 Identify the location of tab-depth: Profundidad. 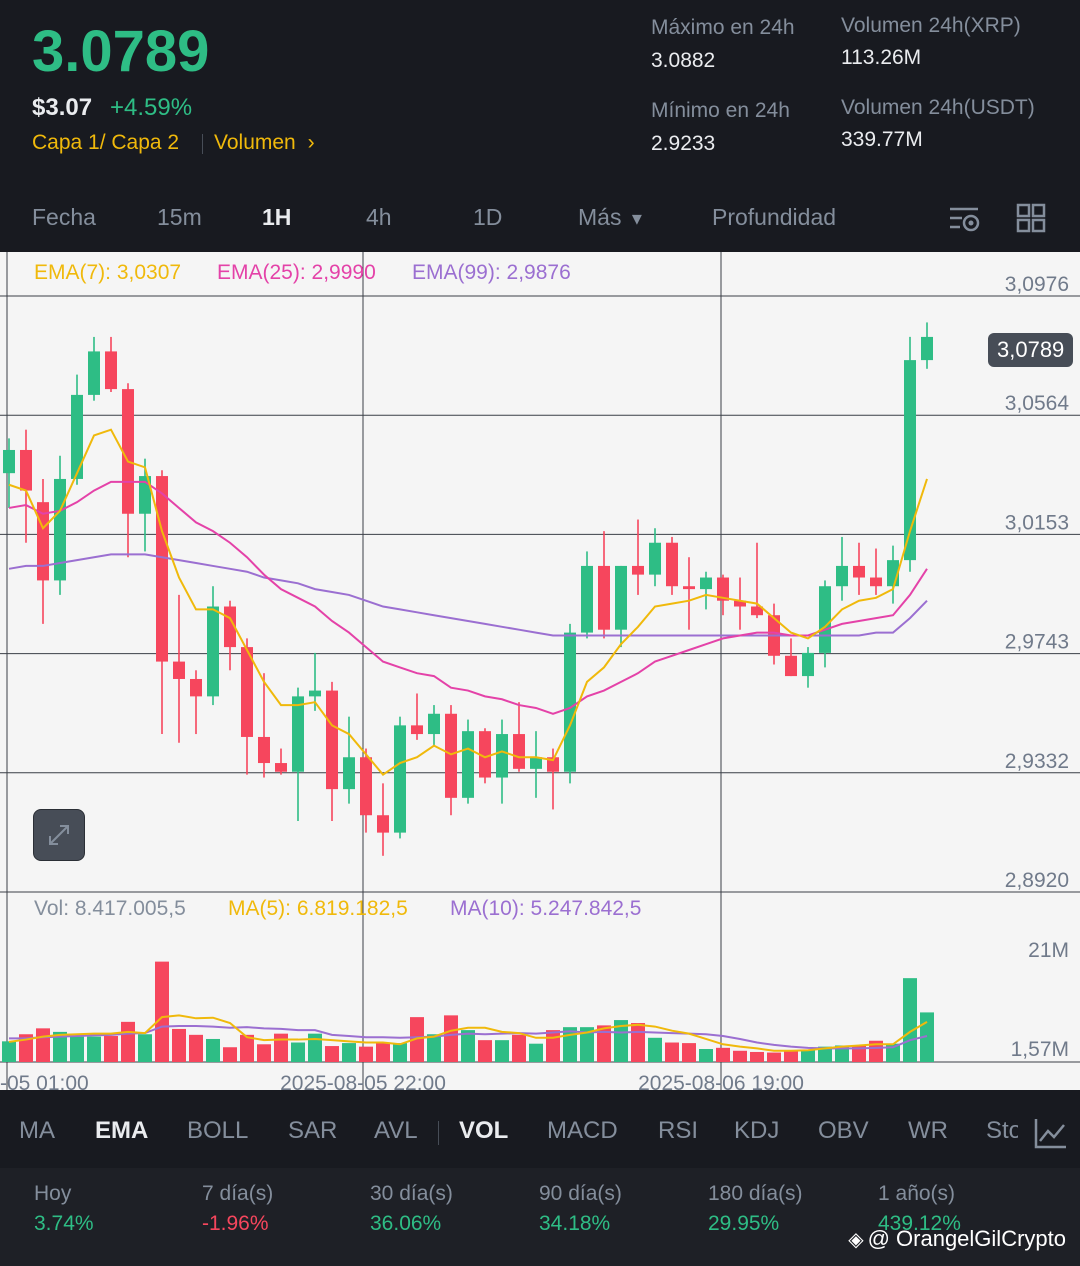
(774, 217).